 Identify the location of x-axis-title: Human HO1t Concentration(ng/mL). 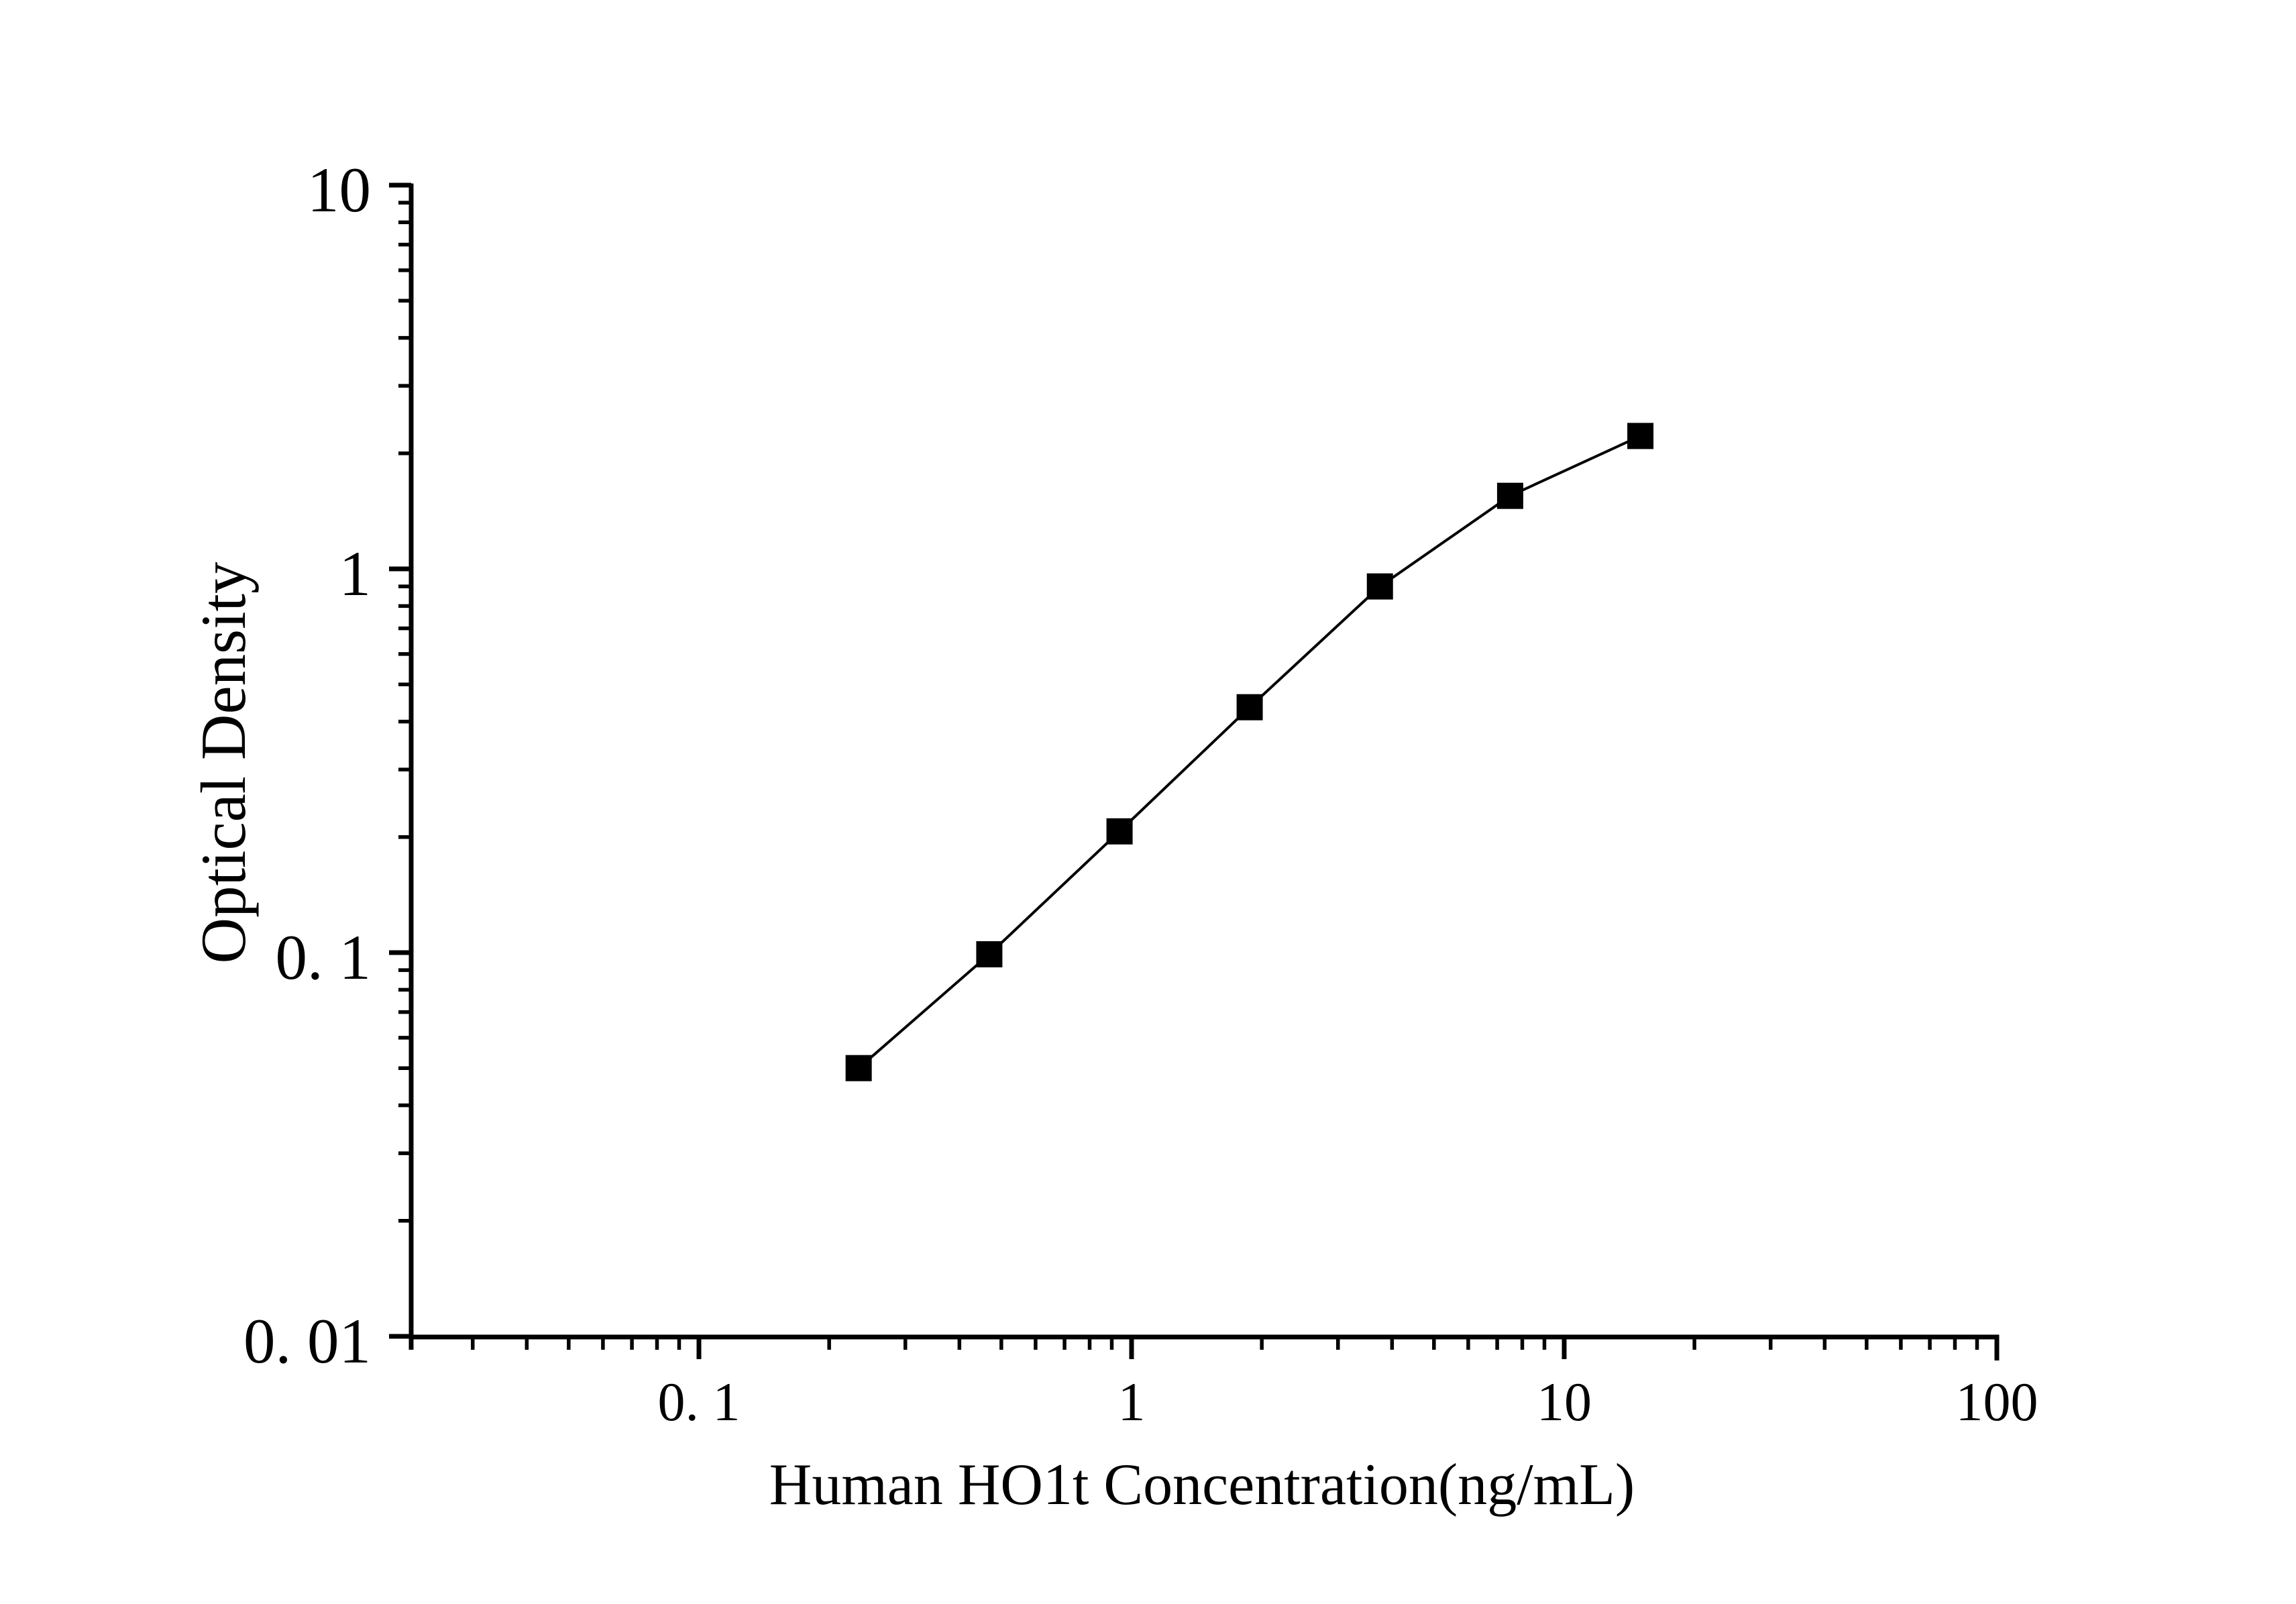
(1202, 1484).